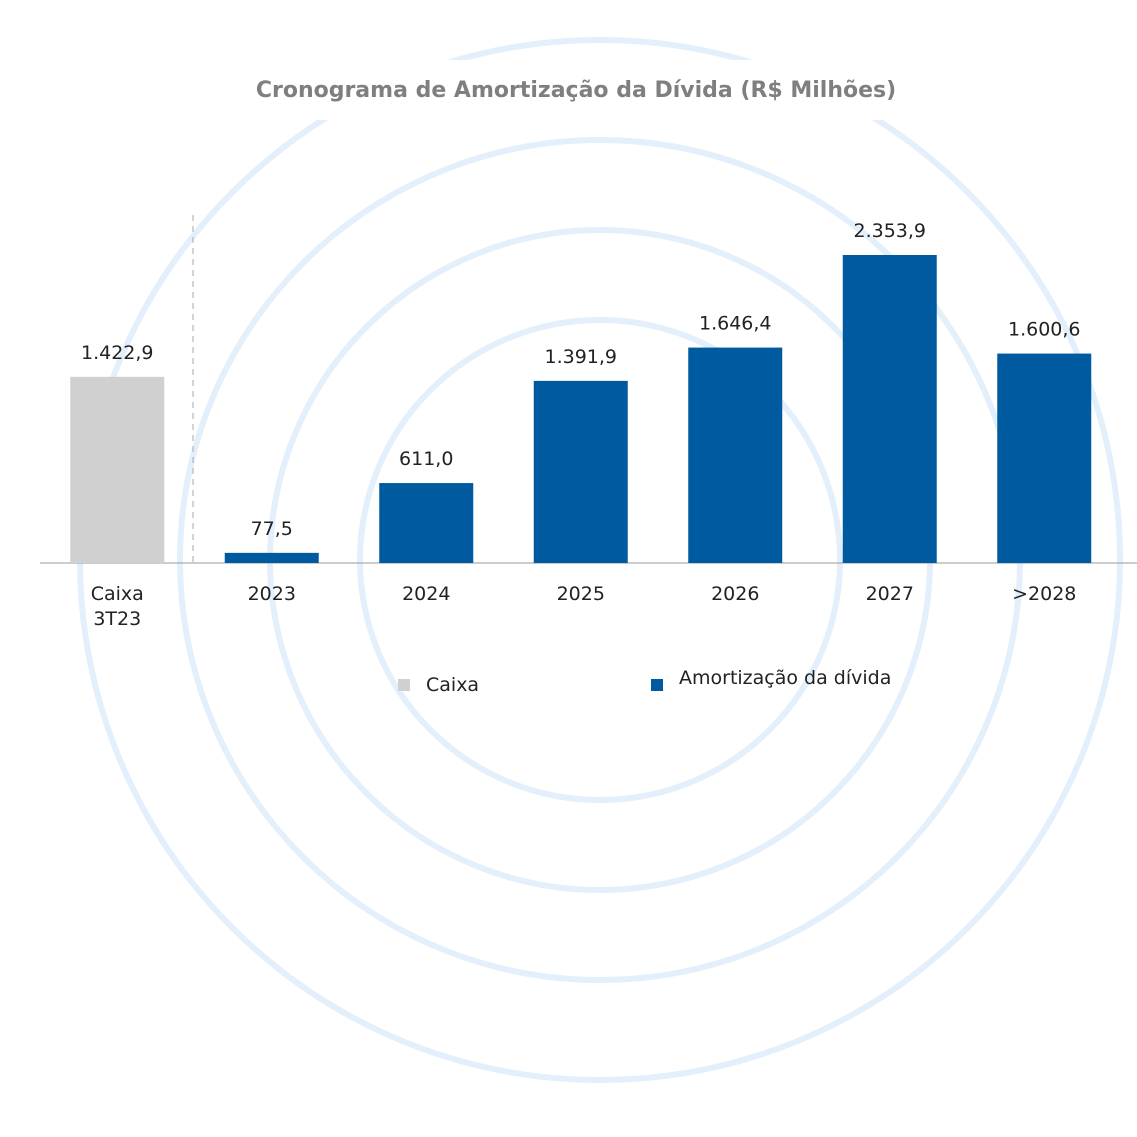 The width and height of the screenshot is (1137, 1137). I want to click on legend-label: Amortização da dívida, so click(785, 678).